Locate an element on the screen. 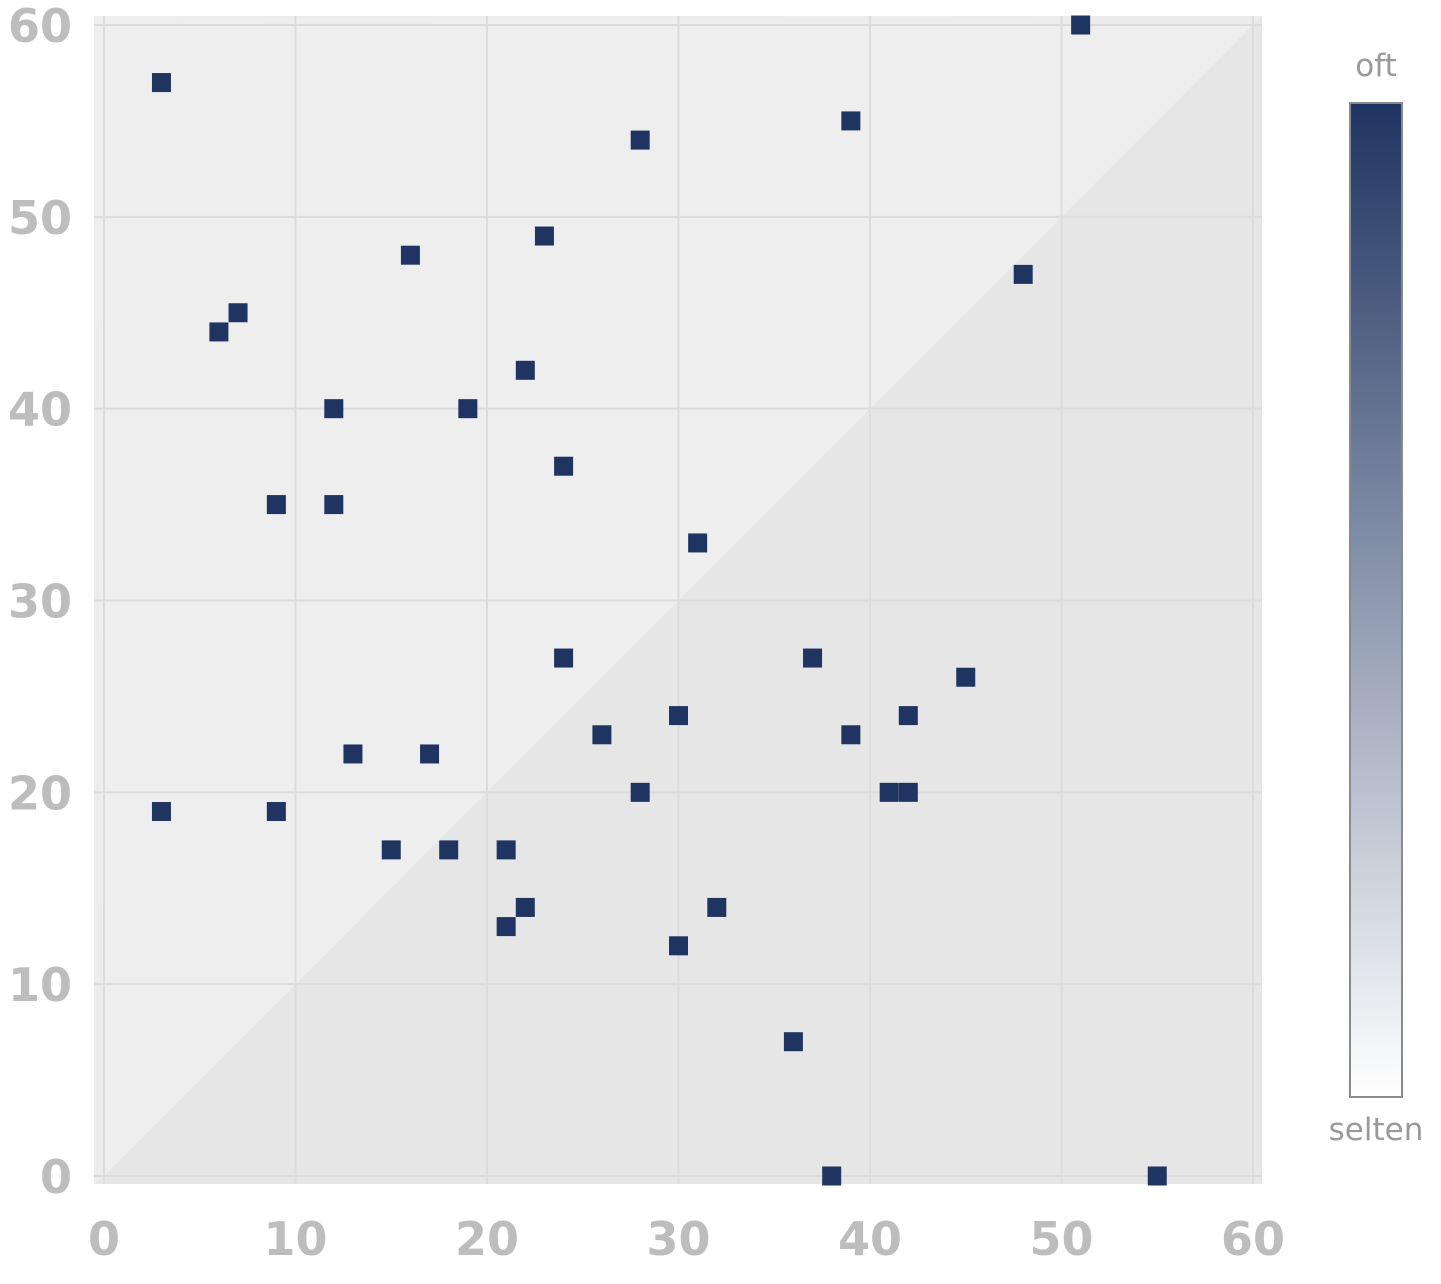 The width and height of the screenshot is (1441, 1284). x-tick-label: 10 is located at coordinates (295, 1239).